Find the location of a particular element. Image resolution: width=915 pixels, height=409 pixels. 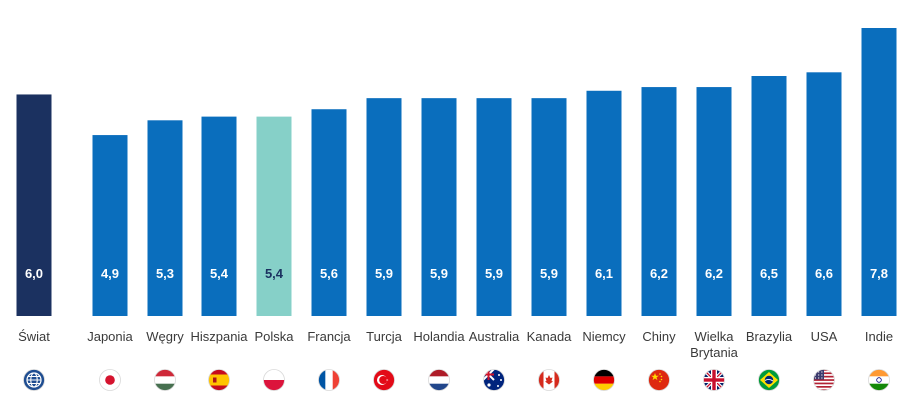

category-label-14: USA is located at coordinates (824, 336).